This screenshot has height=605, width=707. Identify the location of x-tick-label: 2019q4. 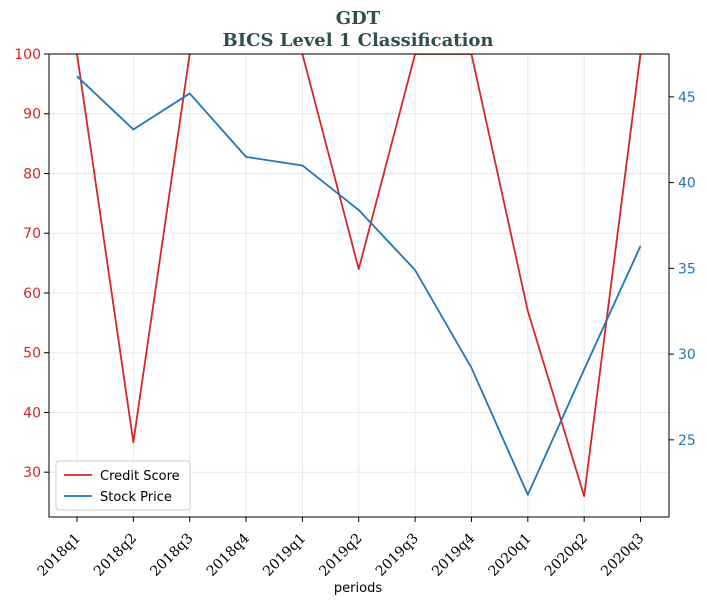
(453, 554).